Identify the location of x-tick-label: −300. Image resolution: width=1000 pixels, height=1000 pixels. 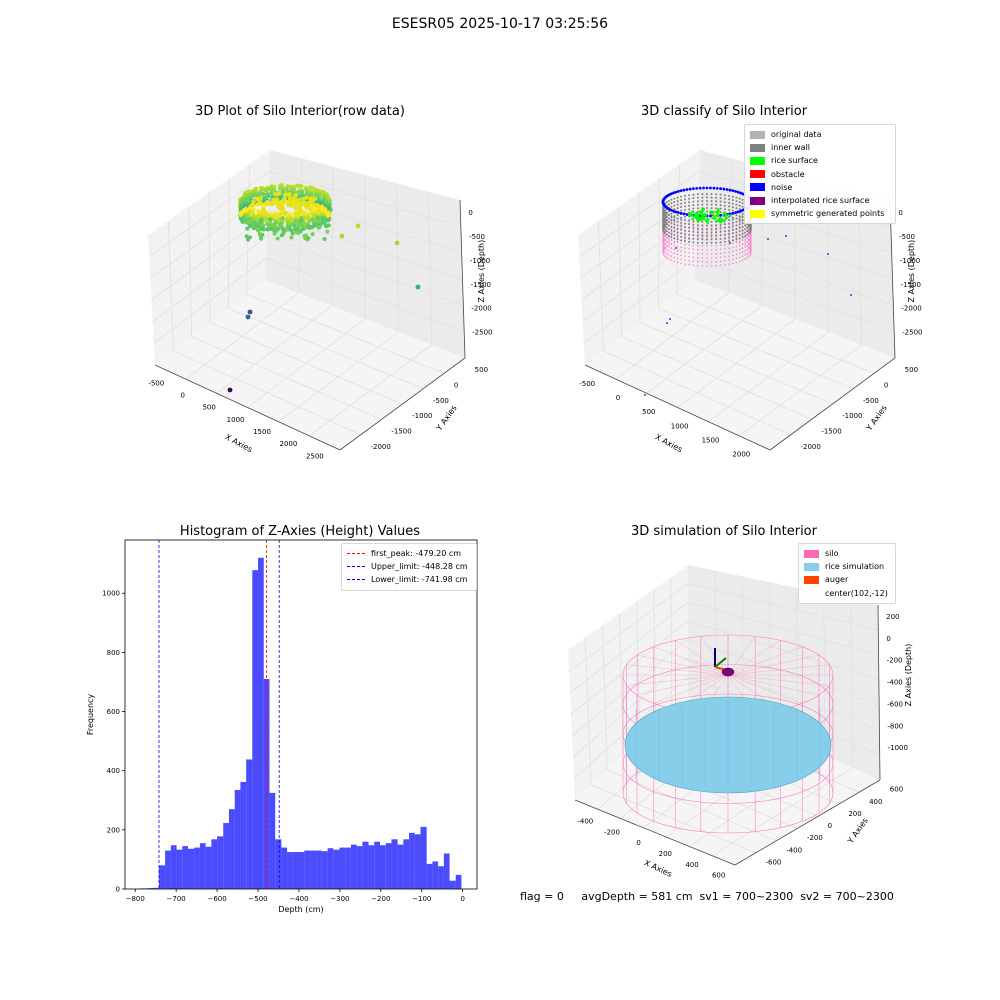
(339, 899).